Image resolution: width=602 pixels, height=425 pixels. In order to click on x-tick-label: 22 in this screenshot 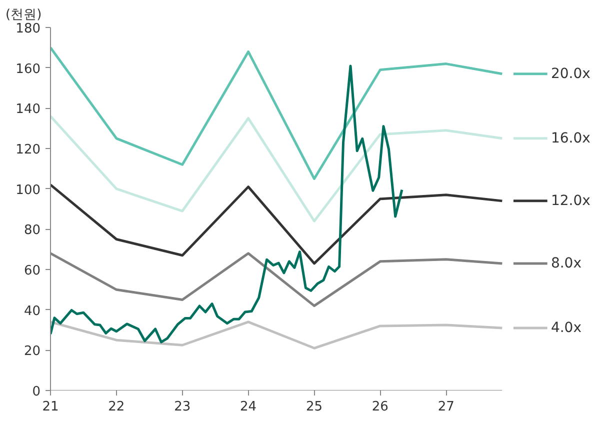, I will do `click(116, 407)`.